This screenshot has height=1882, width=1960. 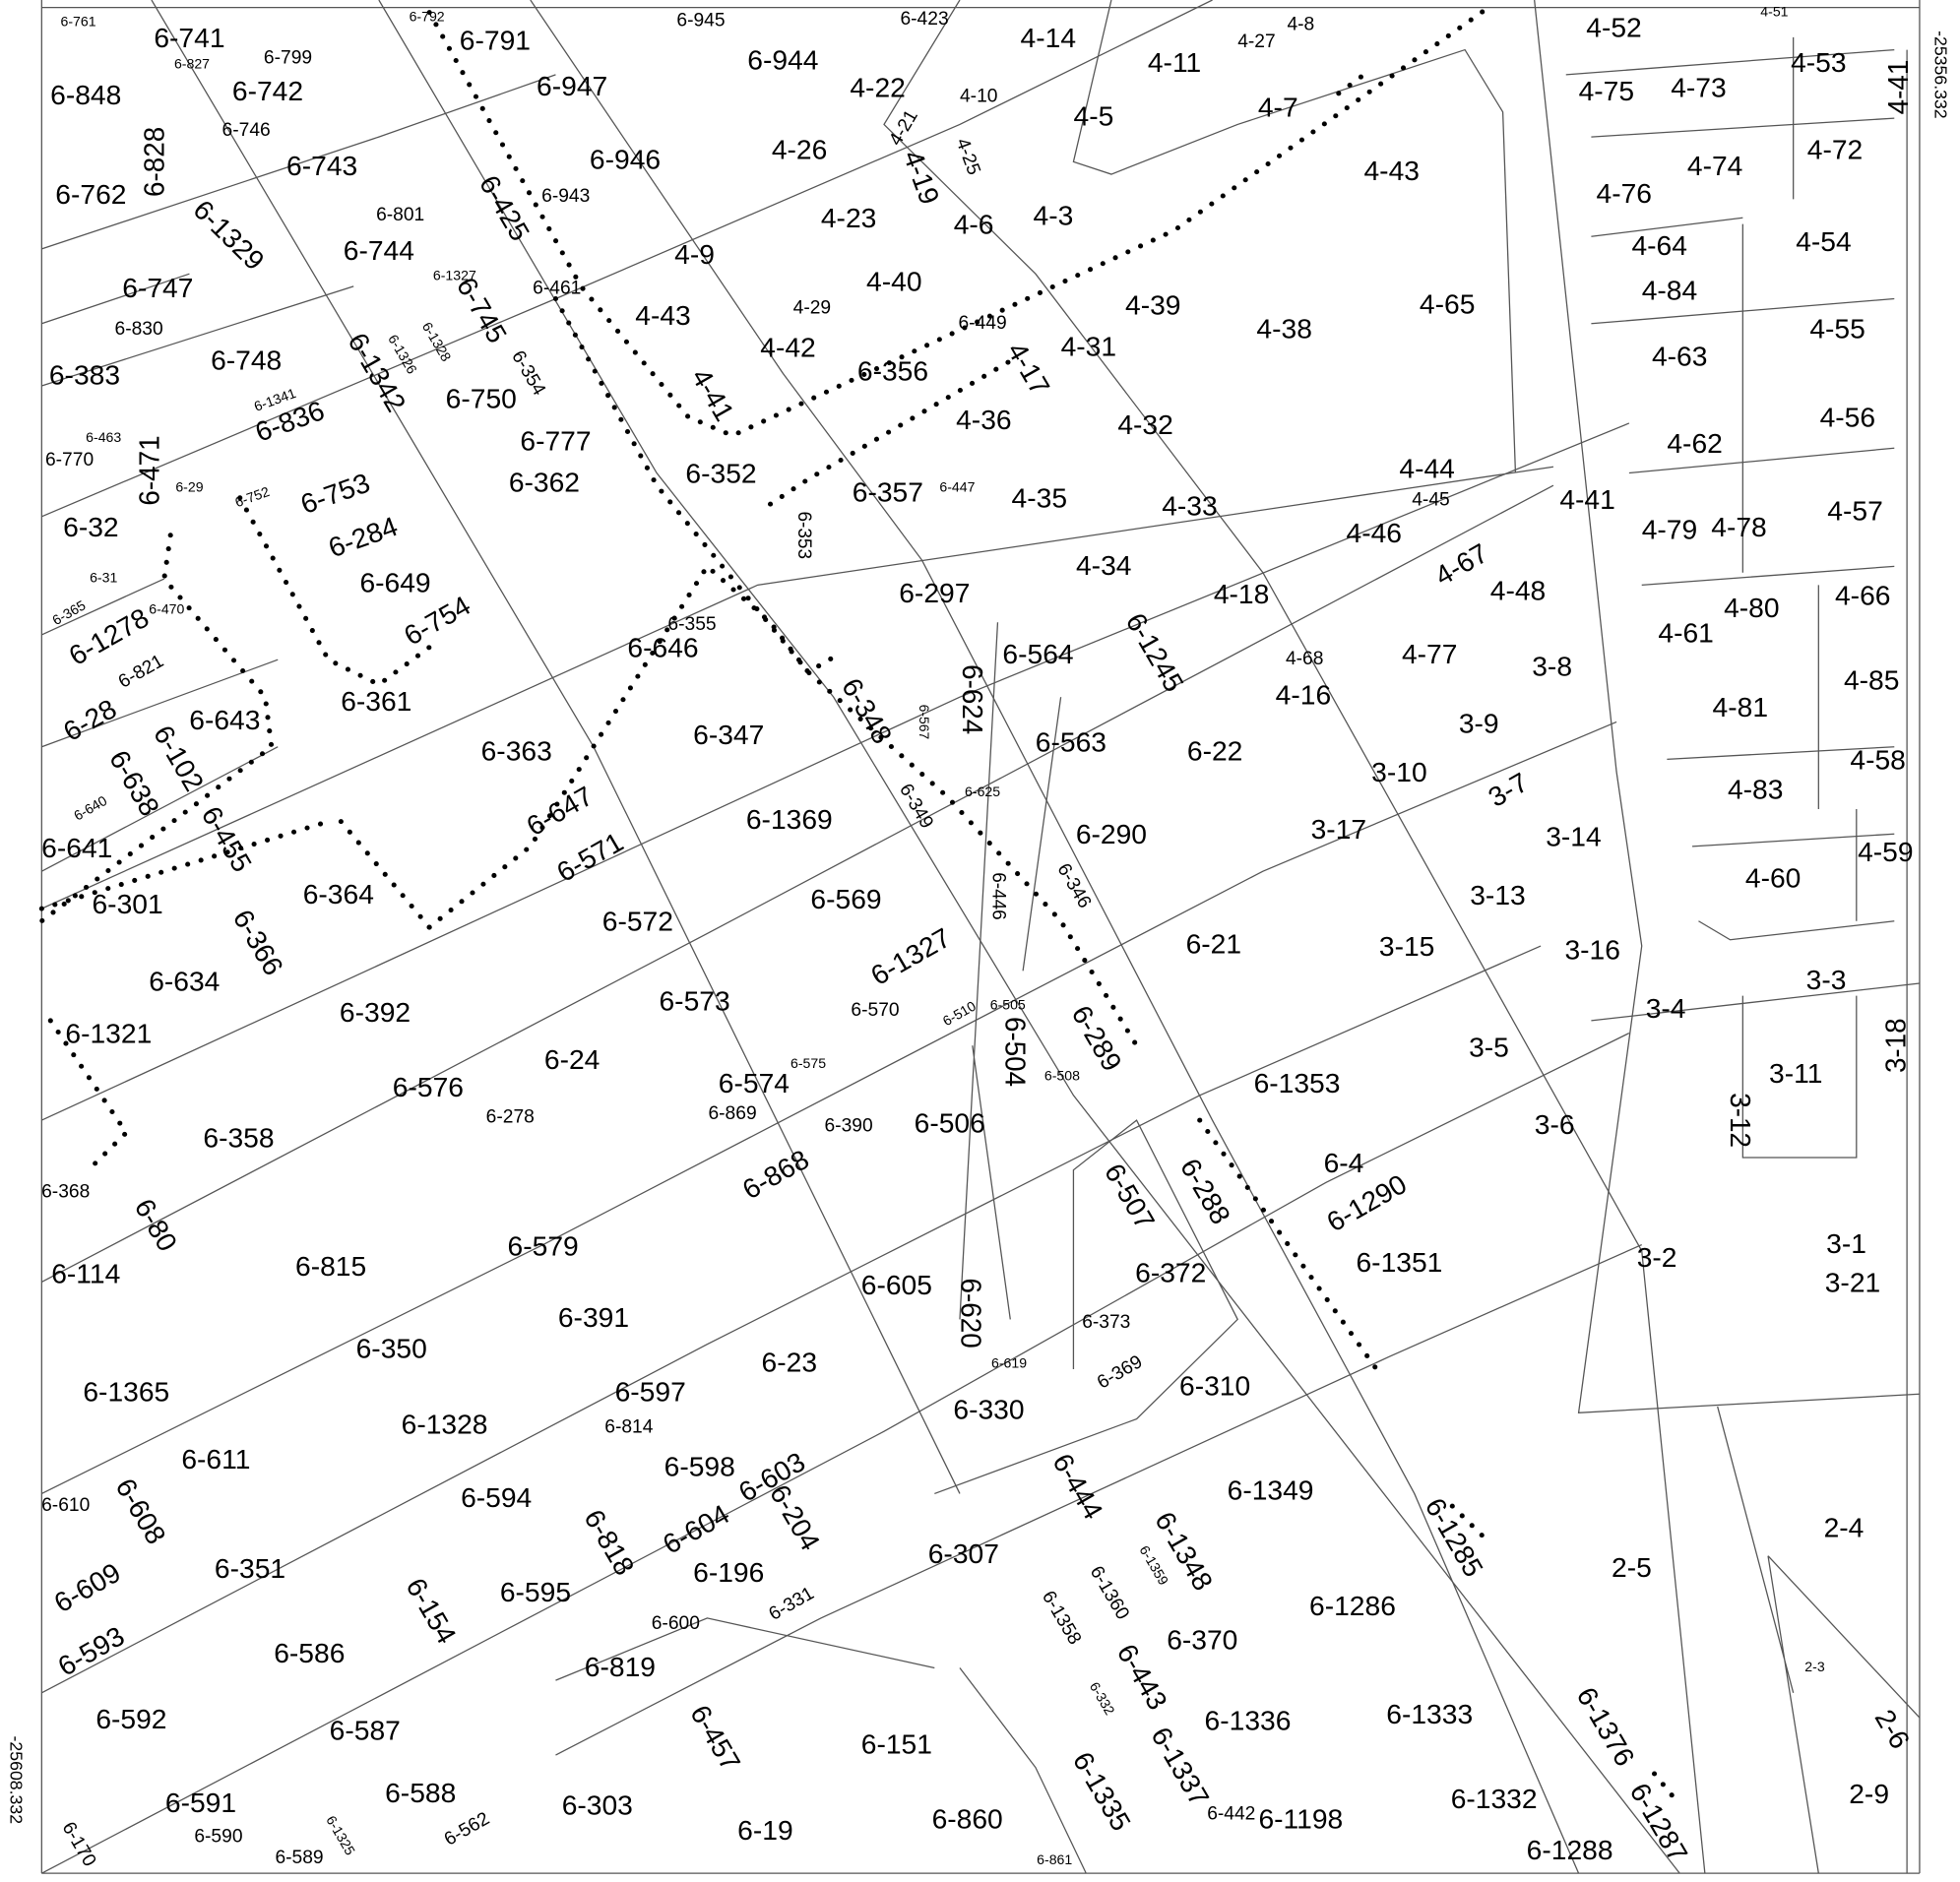 I want to click on parcel-label: 6-947, so click(x=572, y=86).